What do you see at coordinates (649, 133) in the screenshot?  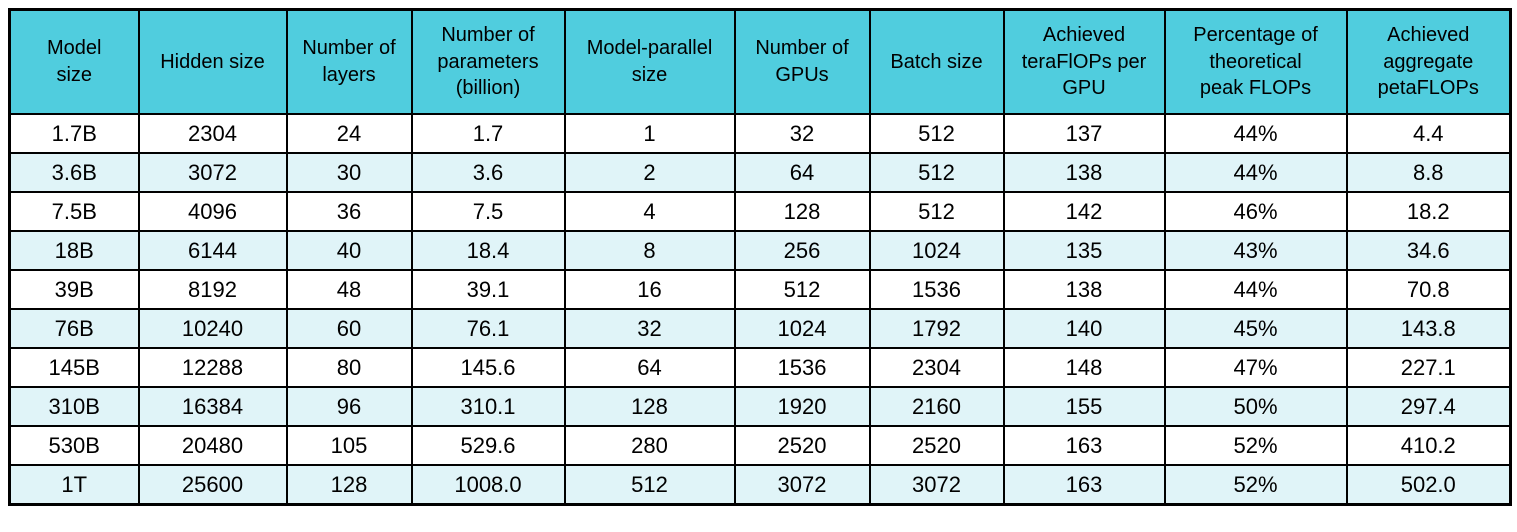 I see `table-cell: 1` at bounding box center [649, 133].